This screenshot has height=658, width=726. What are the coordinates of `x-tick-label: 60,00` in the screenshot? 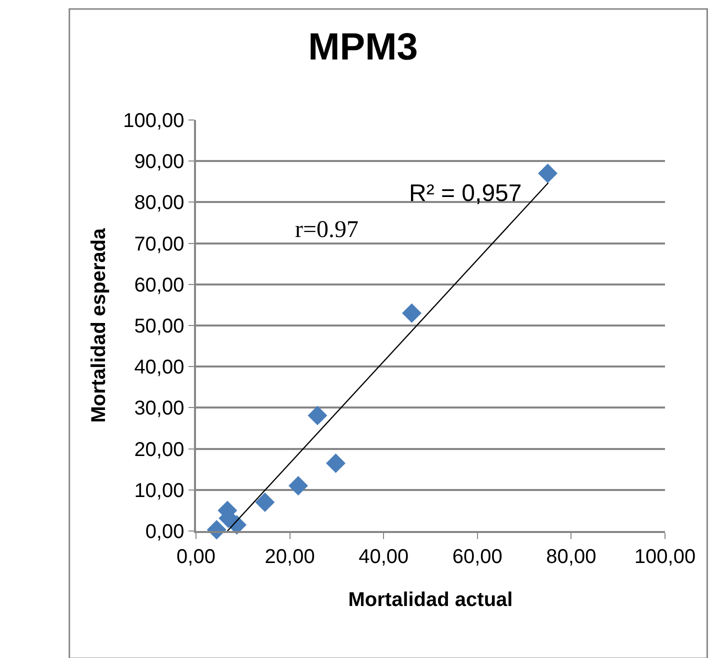 It's located at (477, 557).